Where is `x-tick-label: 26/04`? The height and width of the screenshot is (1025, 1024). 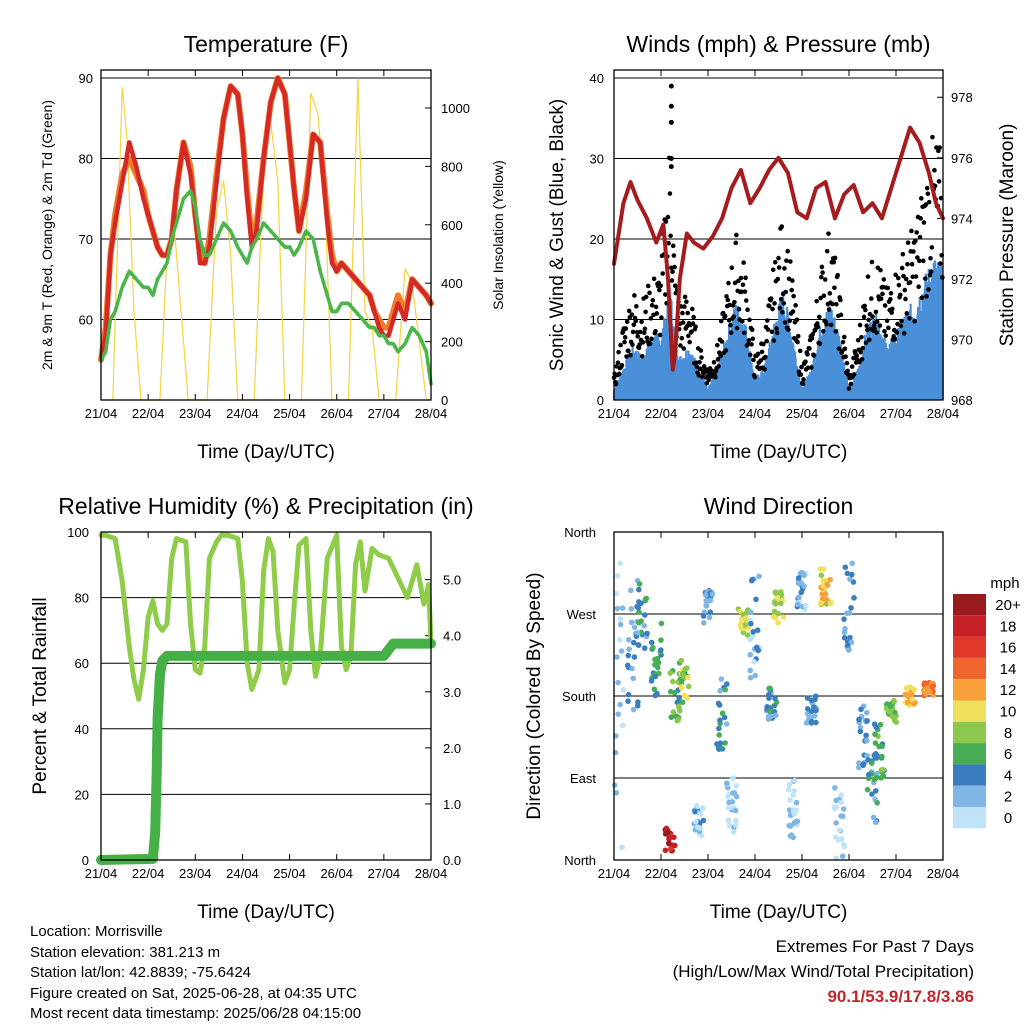
x-tick-label: 26/04 is located at coordinates (849, 873).